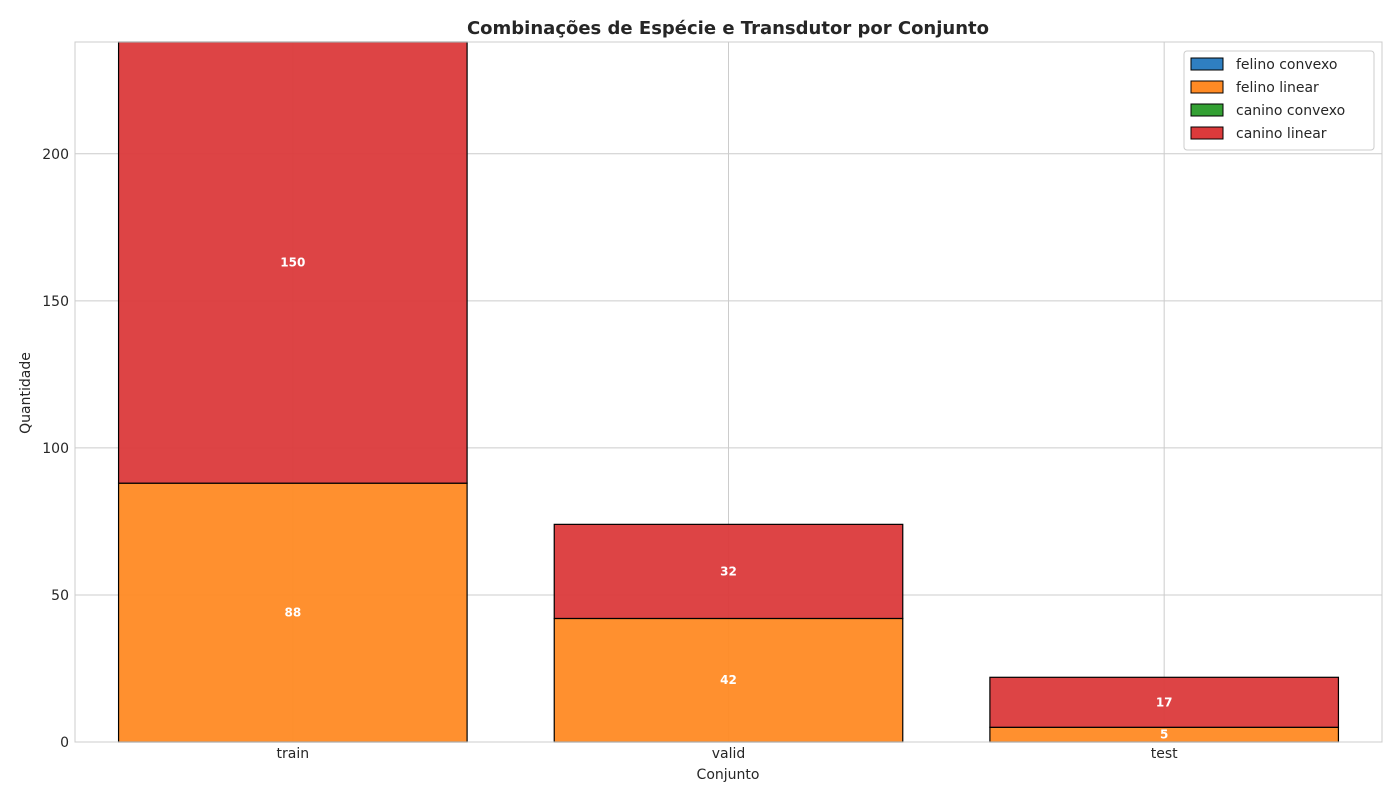 This screenshot has height=800, width=1400. I want to click on y-tick-label: 200, so click(55, 155).